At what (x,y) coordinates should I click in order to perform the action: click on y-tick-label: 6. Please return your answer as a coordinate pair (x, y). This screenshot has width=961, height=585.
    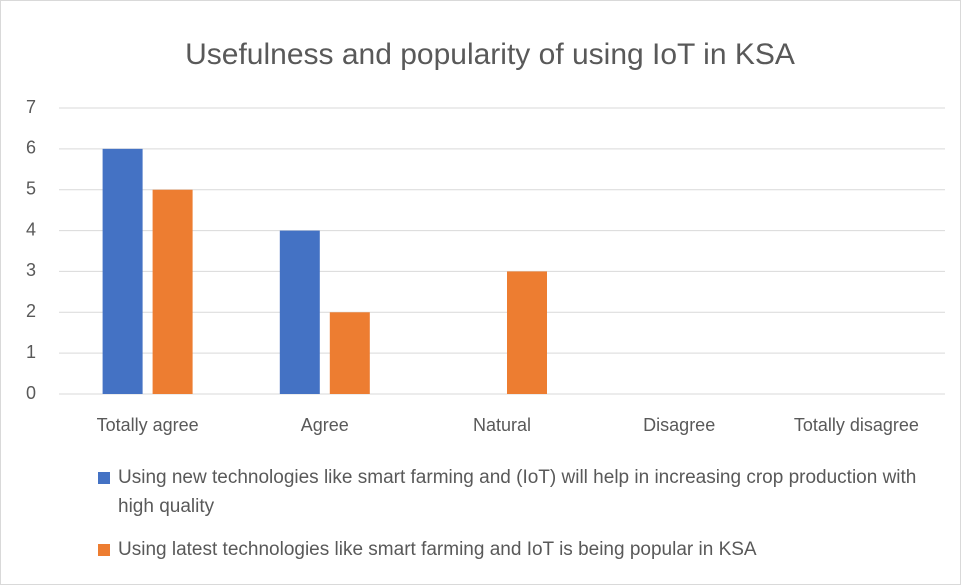
    Looking at the image, I should click on (31, 148).